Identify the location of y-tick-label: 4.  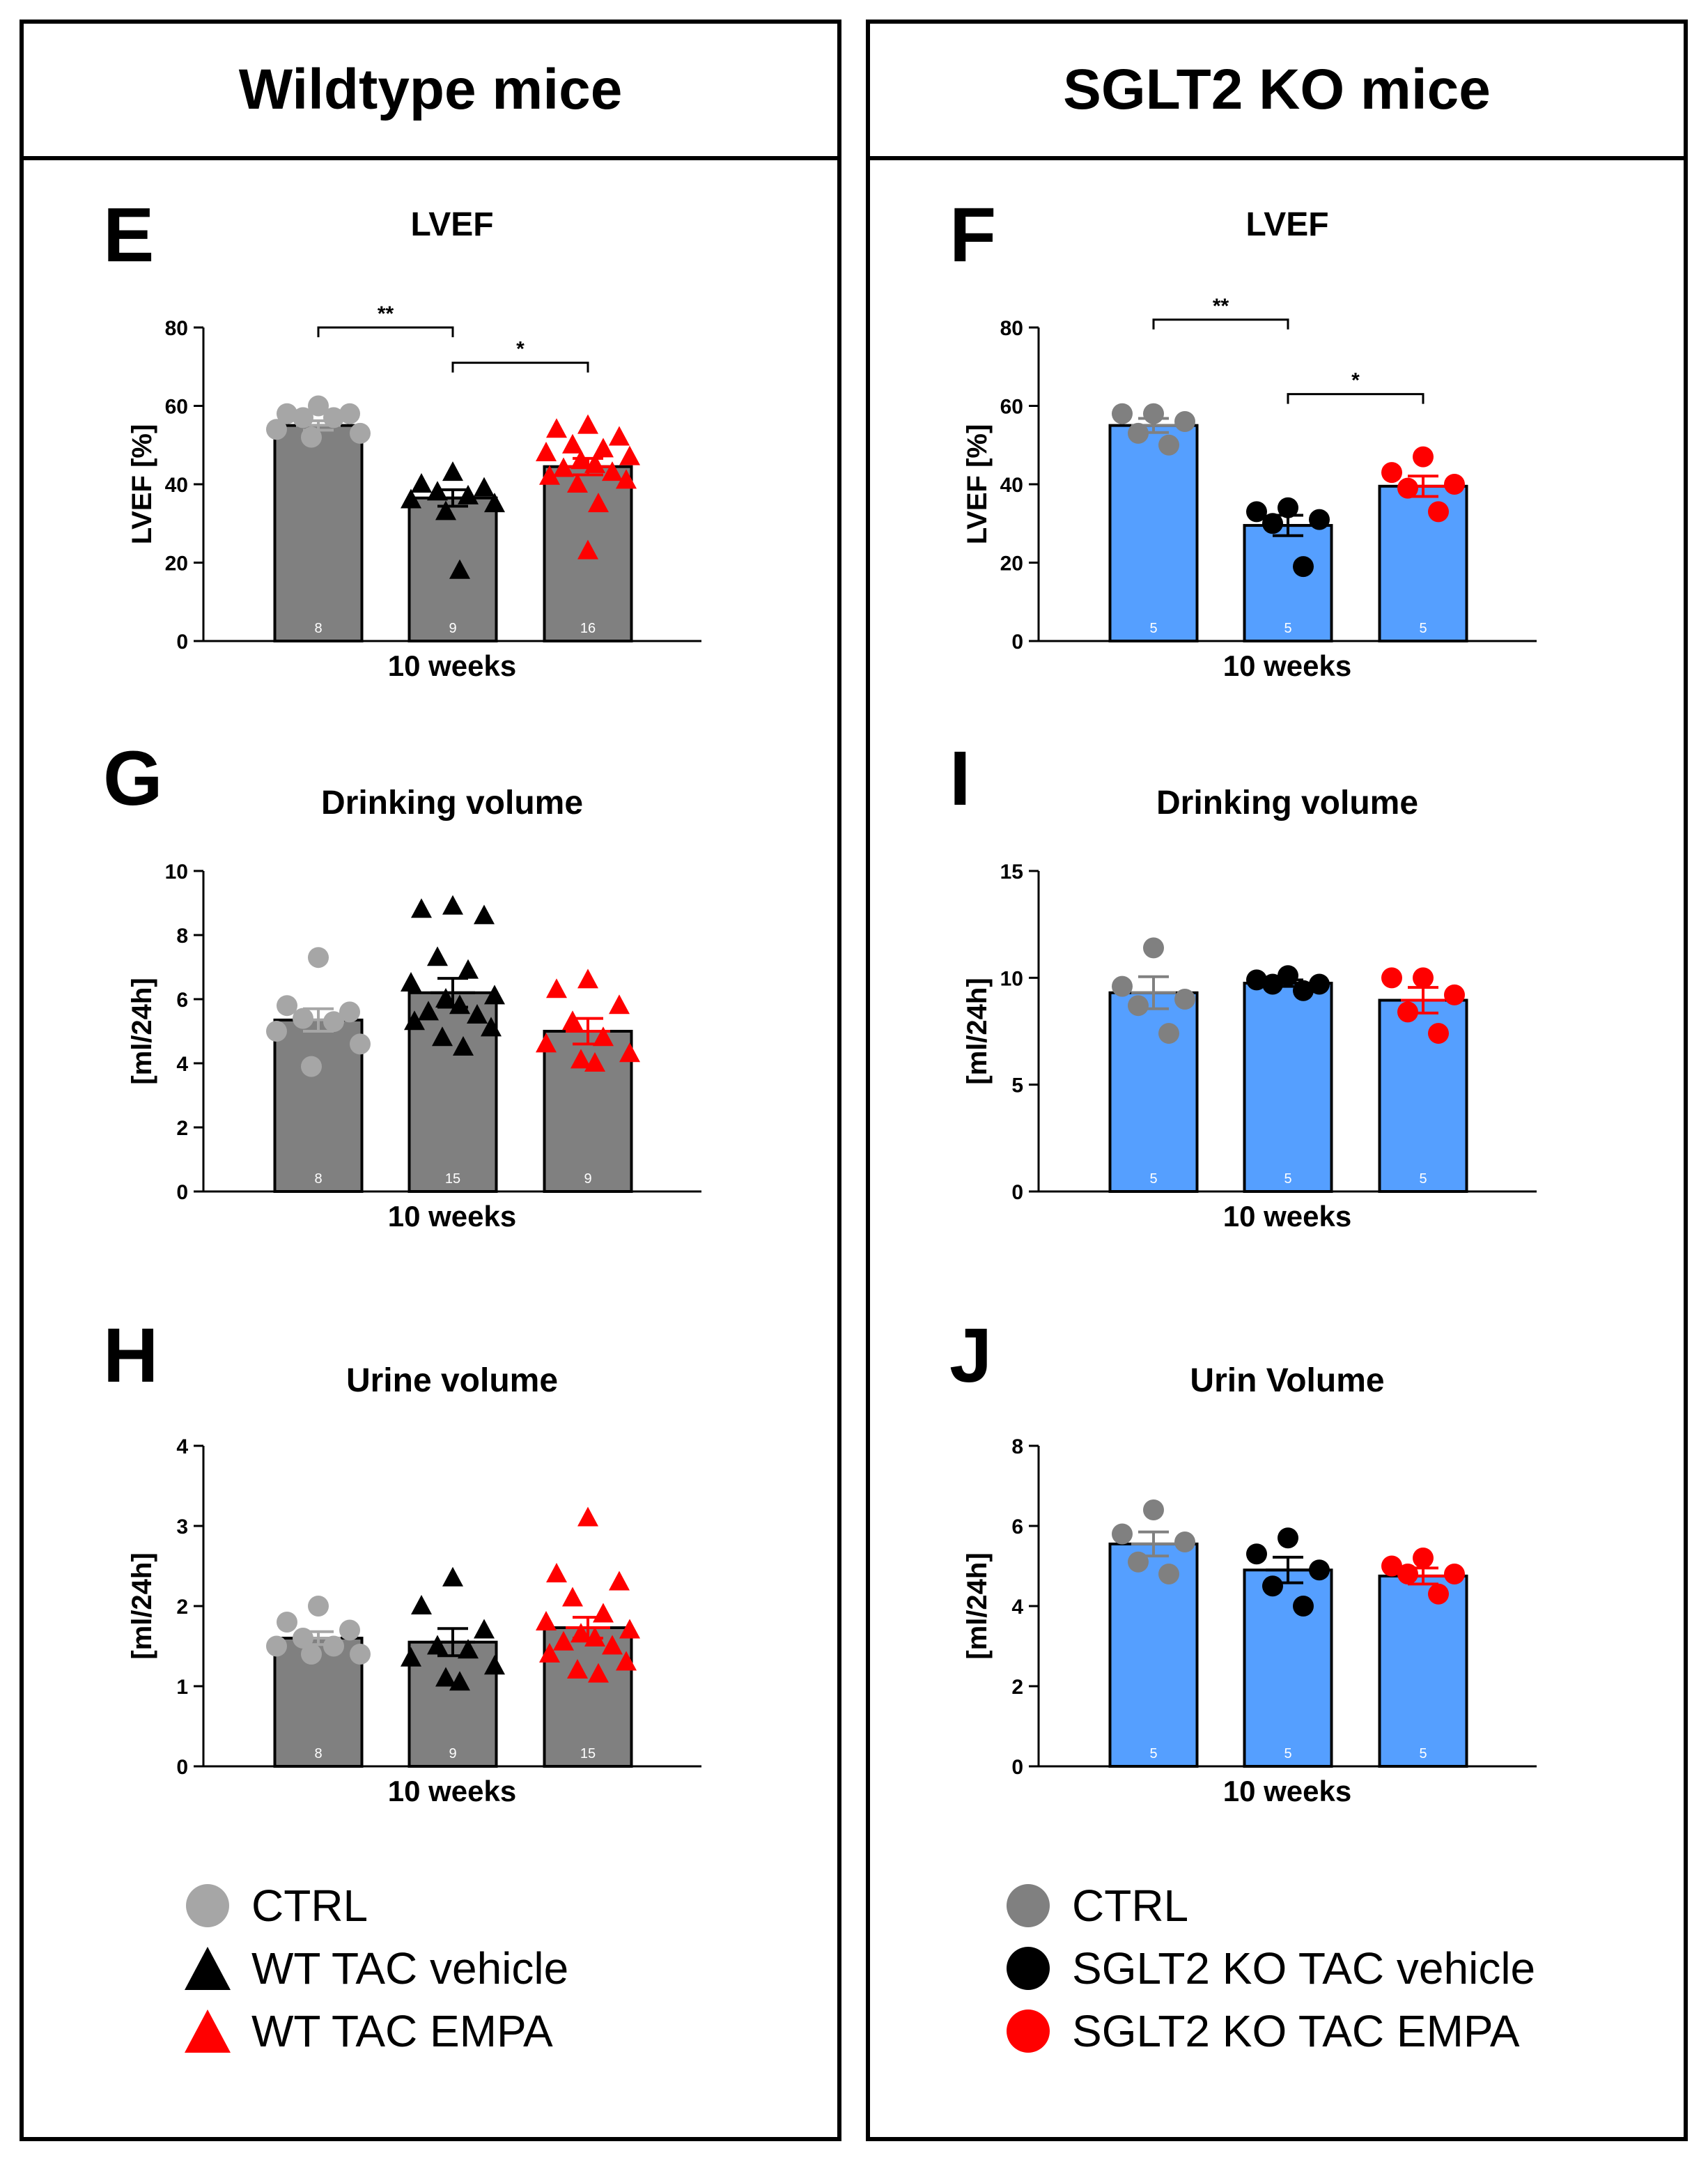
(1017, 1607).